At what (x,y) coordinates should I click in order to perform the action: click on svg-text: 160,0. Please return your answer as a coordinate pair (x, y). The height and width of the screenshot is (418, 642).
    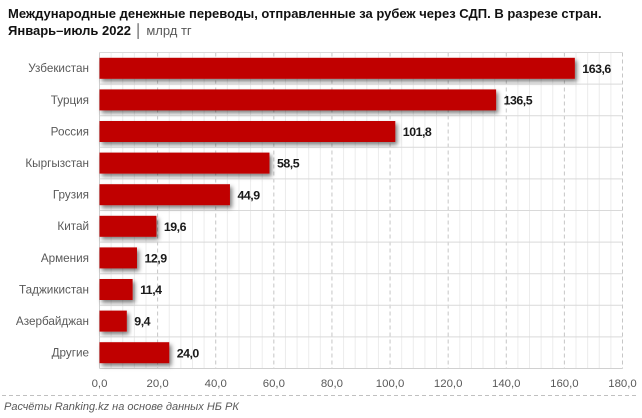
    Looking at the image, I should click on (564, 384).